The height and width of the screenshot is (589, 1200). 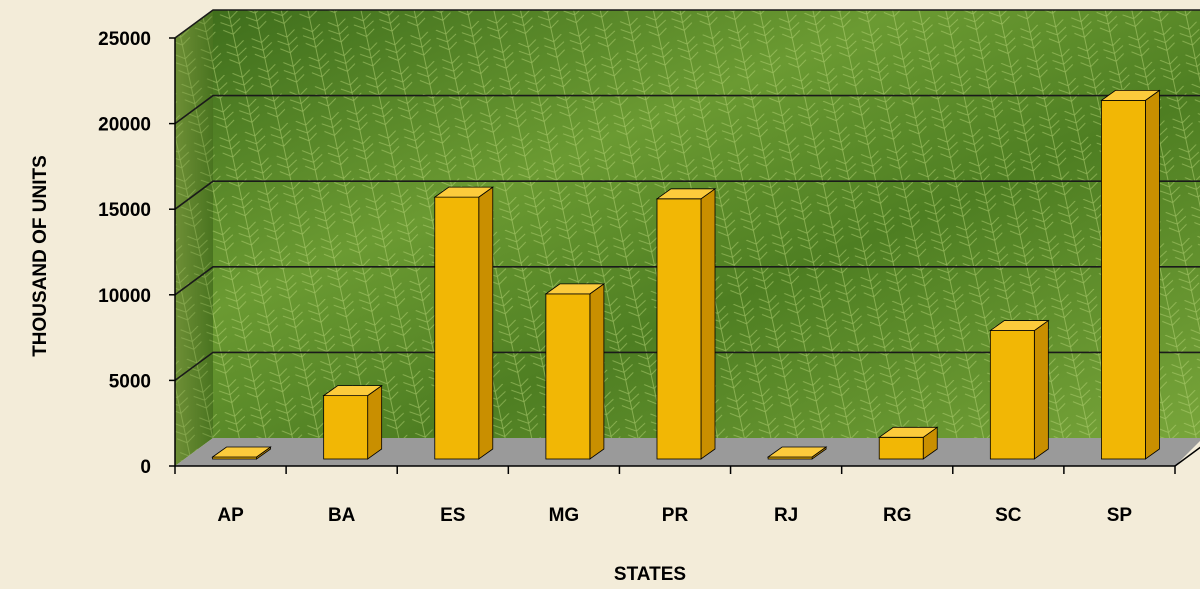 I want to click on bar-ap, so click(x=241, y=453).